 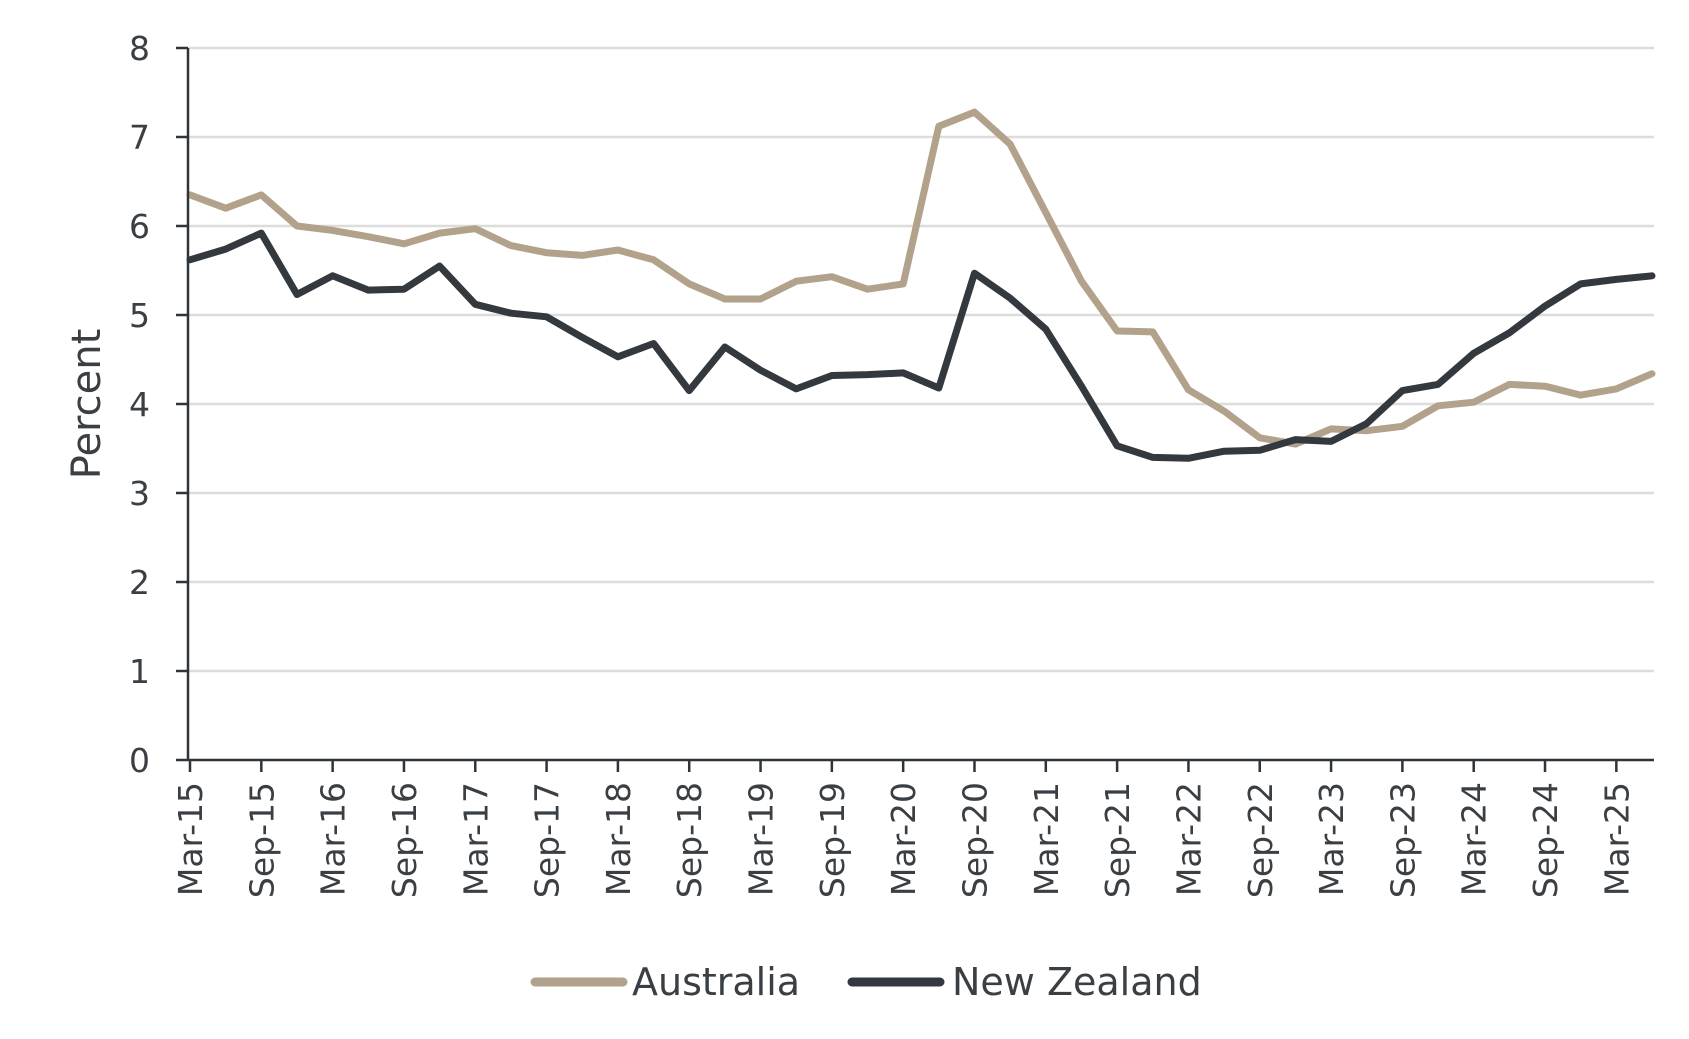 I want to click on x-tick-label: Sep-19, so click(x=832, y=840).